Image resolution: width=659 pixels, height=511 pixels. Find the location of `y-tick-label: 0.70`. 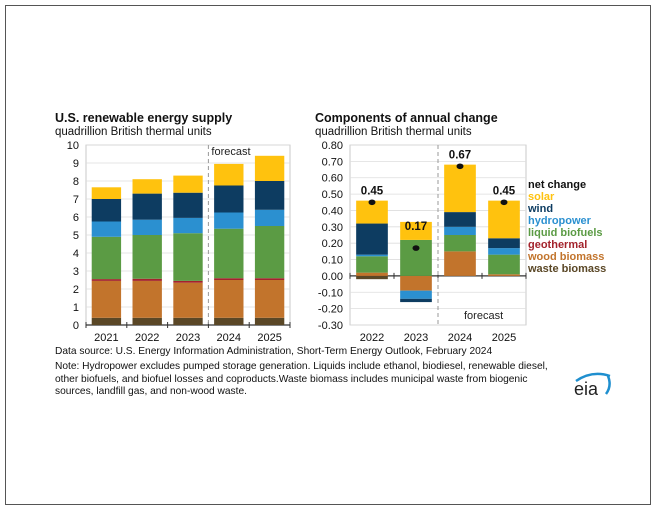

y-tick-label: 0.70 is located at coordinates (332, 162).